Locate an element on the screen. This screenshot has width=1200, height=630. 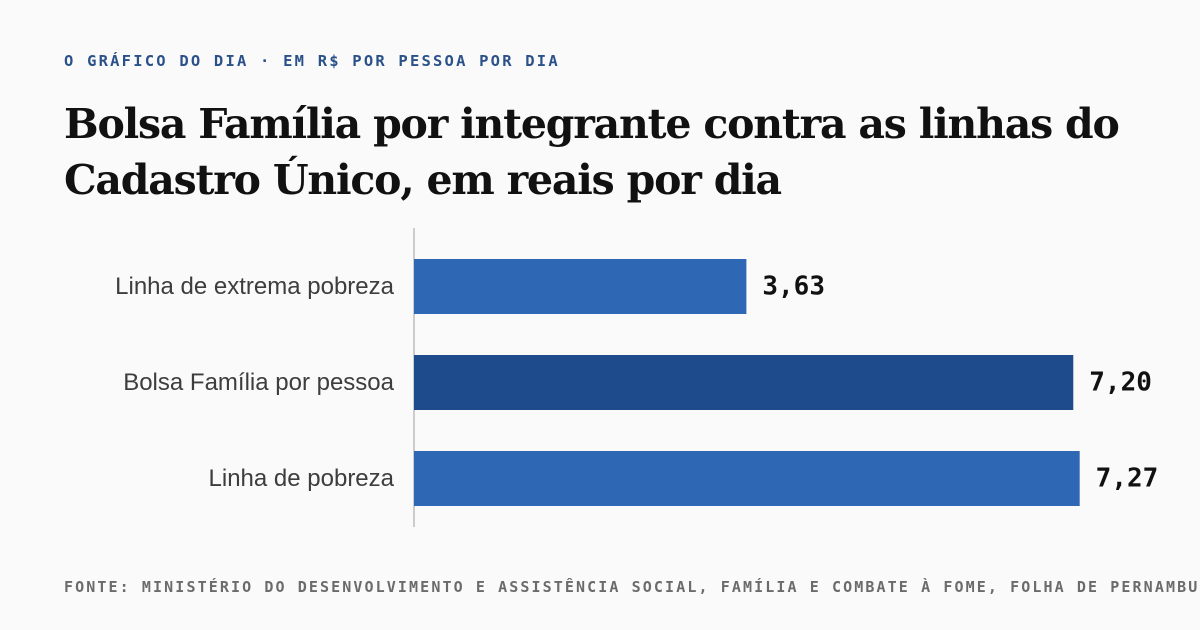
bar-linha-de-pobreza is located at coordinates (747, 478).